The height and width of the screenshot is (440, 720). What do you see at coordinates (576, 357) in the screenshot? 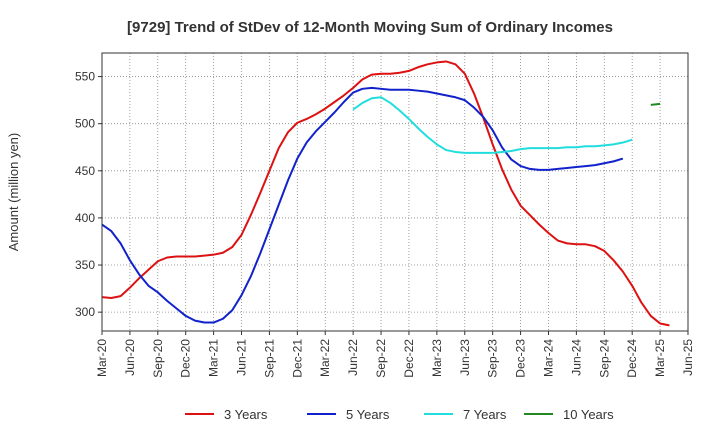
I see `x-tick-label: Jun-24` at bounding box center [576, 357].